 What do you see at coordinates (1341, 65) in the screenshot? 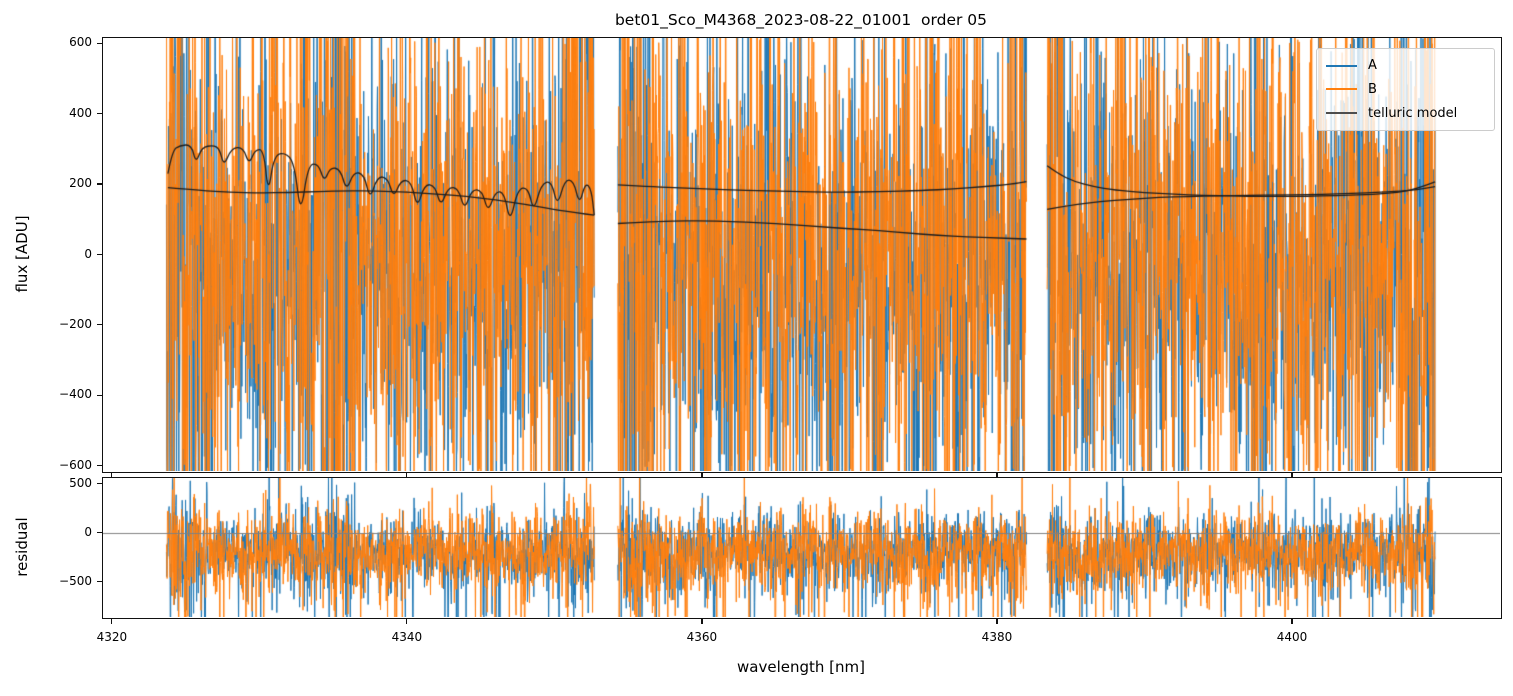
I see `legend-line-sample-A` at bounding box center [1341, 65].